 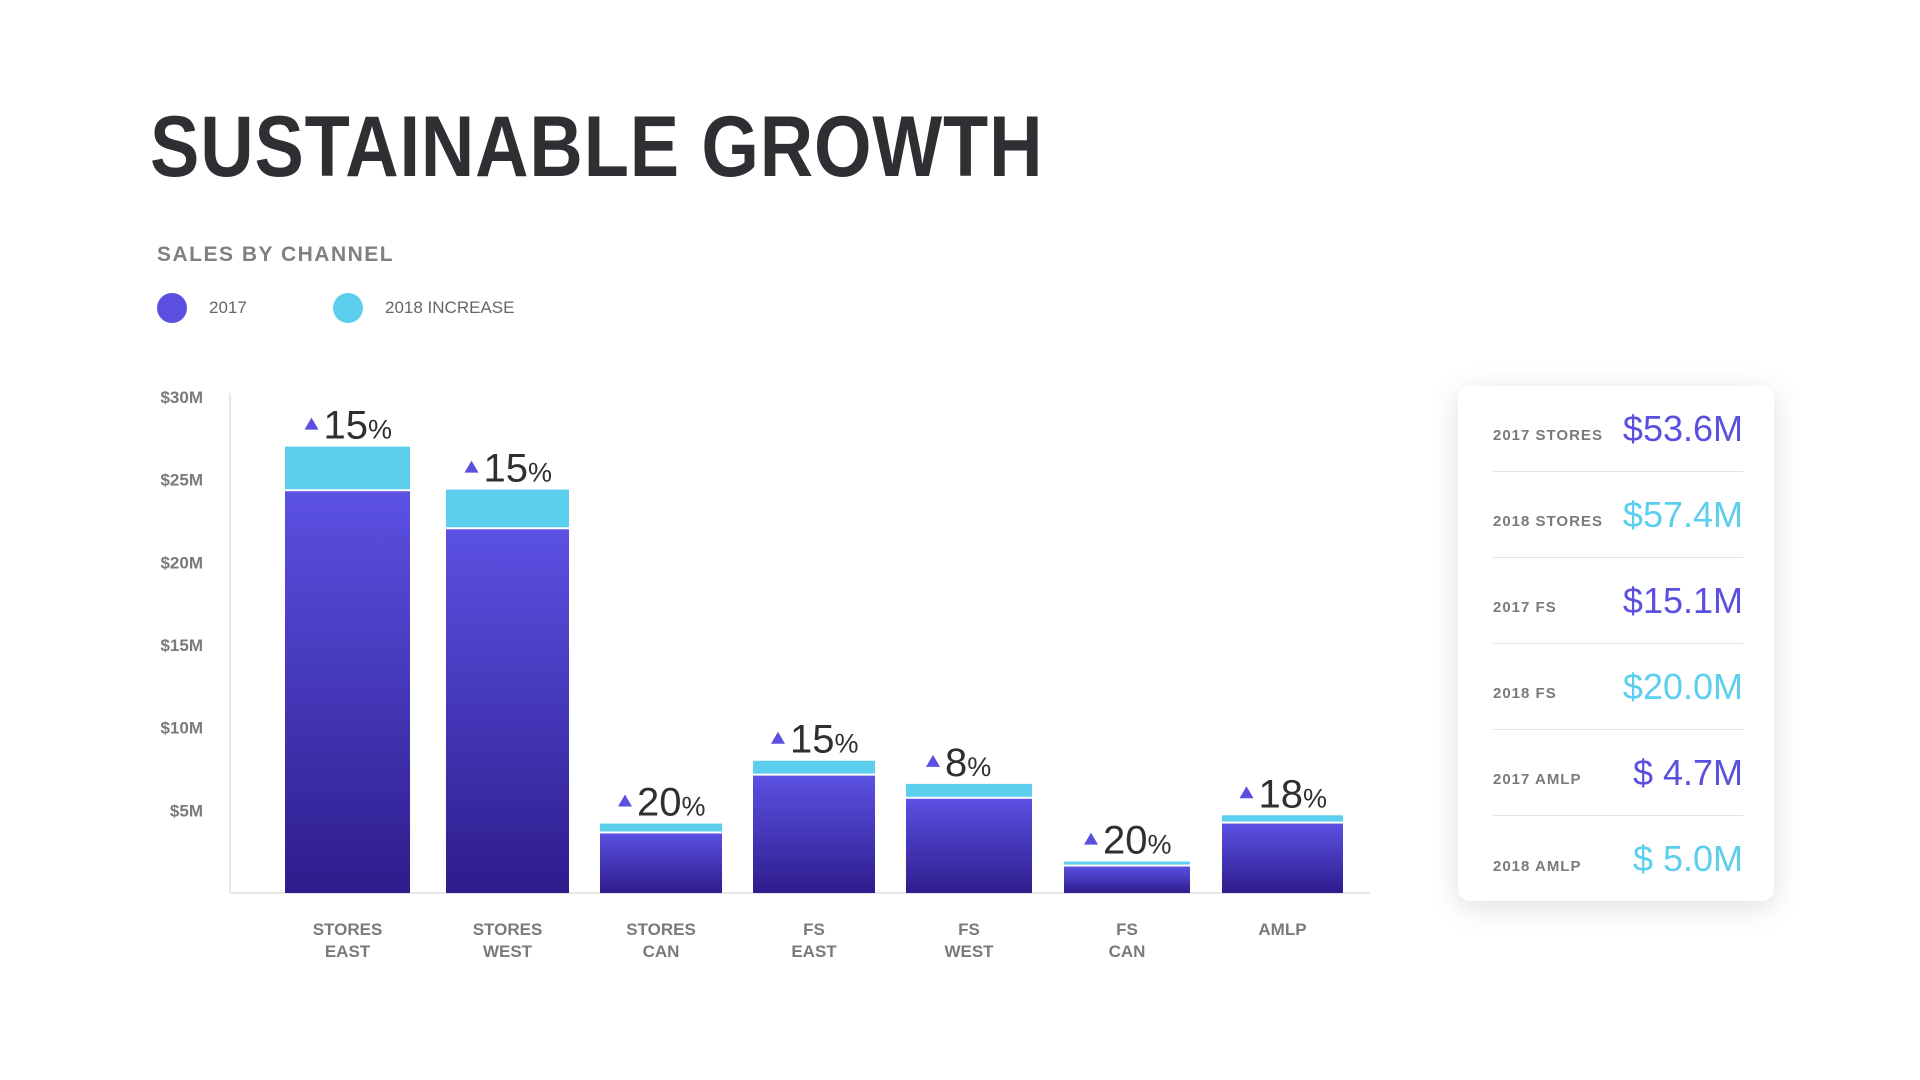 What do you see at coordinates (181, 728) in the screenshot?
I see `y-tick-label: $10M` at bounding box center [181, 728].